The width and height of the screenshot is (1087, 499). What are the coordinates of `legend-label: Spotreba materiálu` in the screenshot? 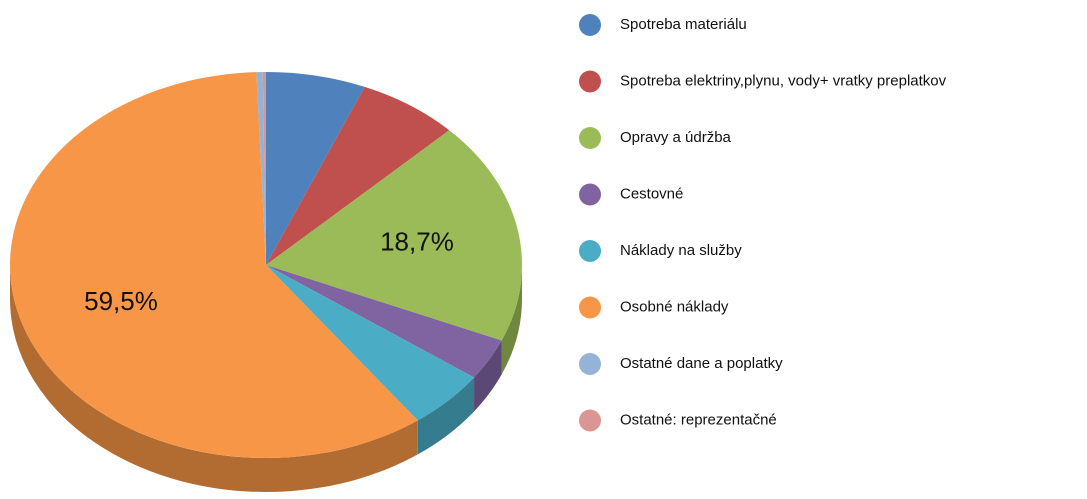 It's located at (683, 24).